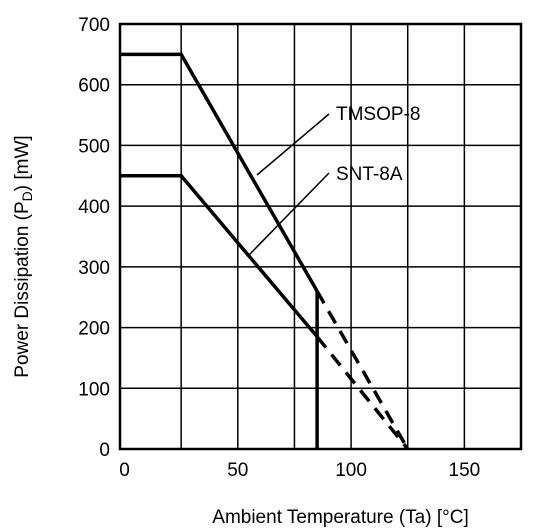 The image size is (539, 532). Describe the element at coordinates (340, 517) in the screenshot. I see `x-axis-title: Ambient Temperature (Ta) [°C]` at that location.